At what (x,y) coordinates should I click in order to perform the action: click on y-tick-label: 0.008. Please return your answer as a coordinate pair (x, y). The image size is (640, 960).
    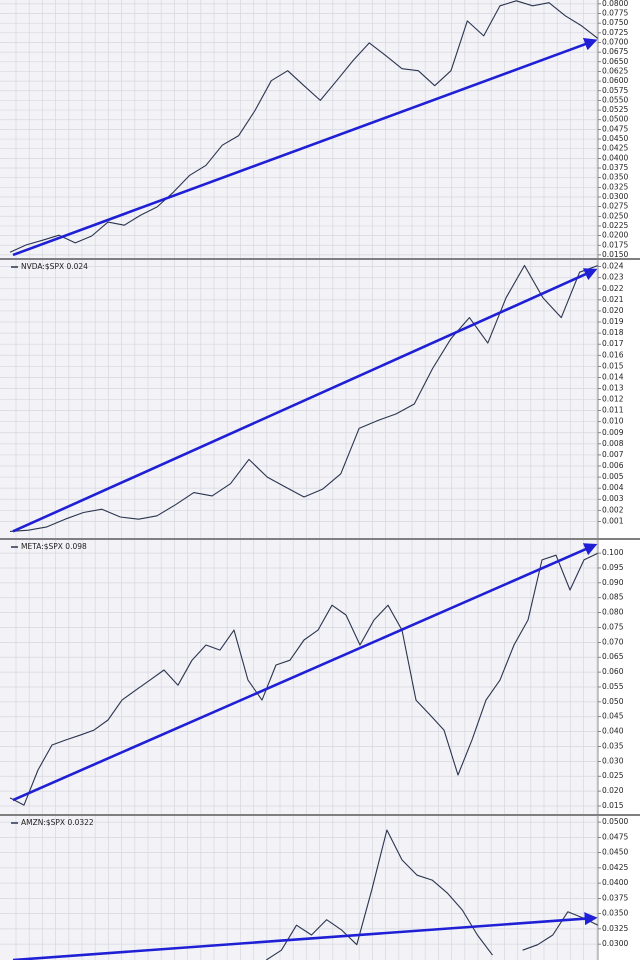
    Looking at the image, I should click on (613, 443).